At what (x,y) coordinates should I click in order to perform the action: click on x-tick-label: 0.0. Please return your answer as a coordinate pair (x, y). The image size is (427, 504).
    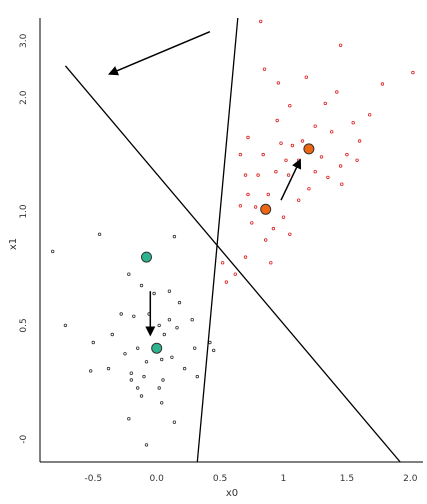
    Looking at the image, I should click on (157, 479).